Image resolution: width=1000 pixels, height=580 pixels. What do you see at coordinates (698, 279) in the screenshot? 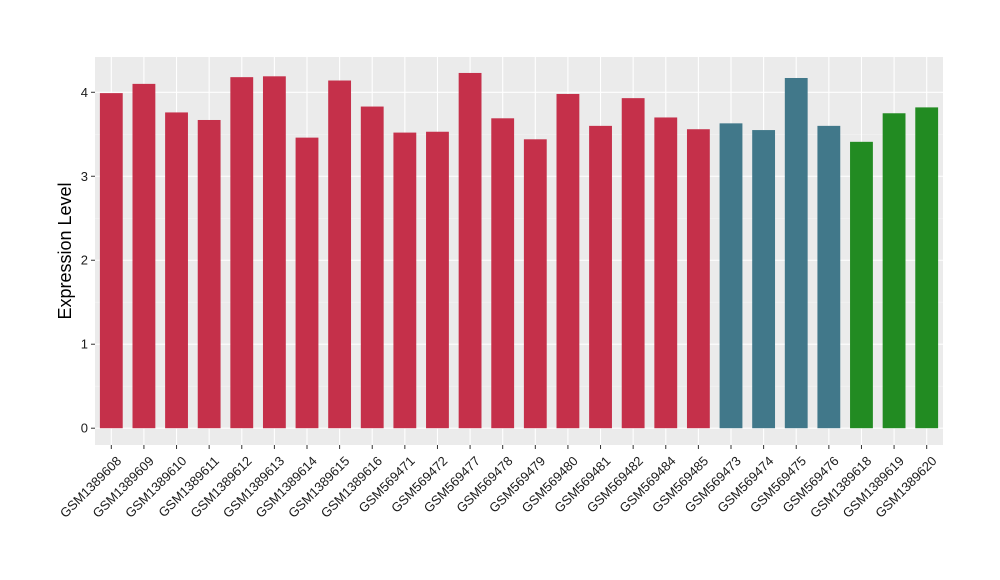
I see `bar-gsm569485` at bounding box center [698, 279].